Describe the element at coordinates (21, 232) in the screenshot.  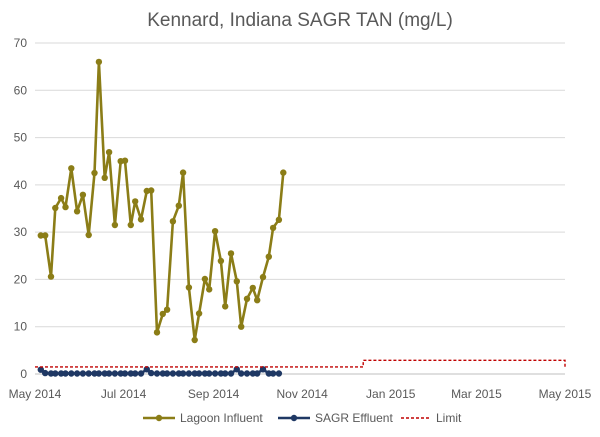
I see `y-tick-label: 30` at that location.